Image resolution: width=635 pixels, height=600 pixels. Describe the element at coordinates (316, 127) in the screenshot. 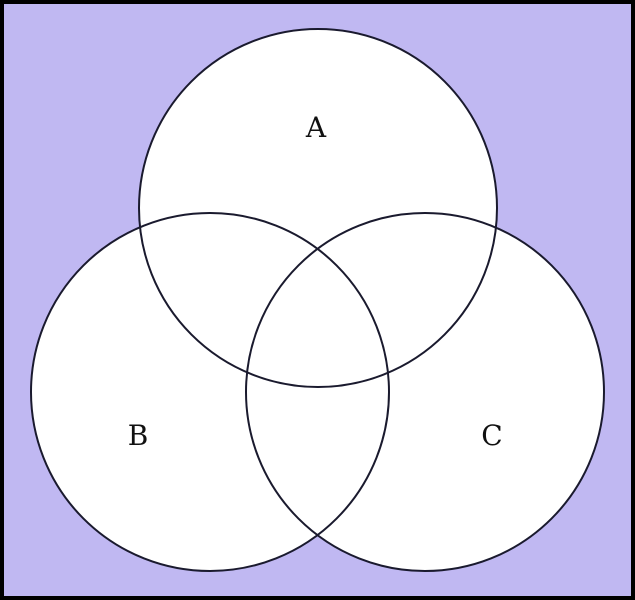

I see `label-a: A` at that location.